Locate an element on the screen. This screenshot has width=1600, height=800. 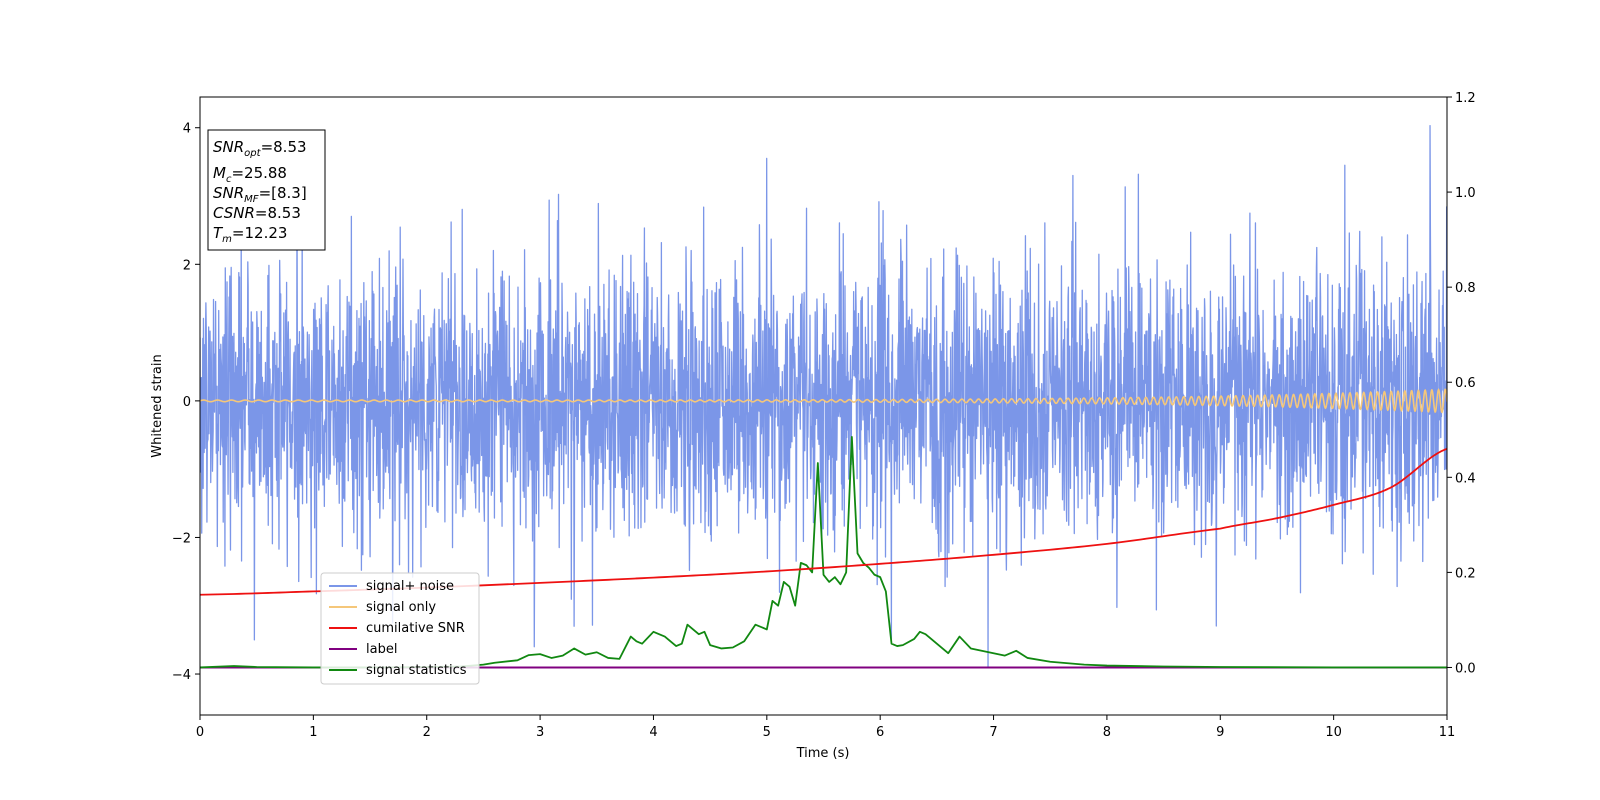
x-tick-label: 0 is located at coordinates (200, 732).